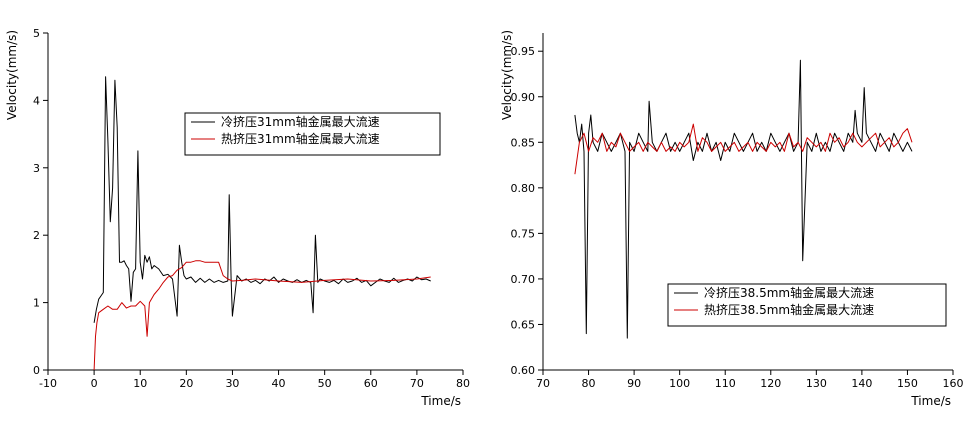 Image resolution: width=973 pixels, height=423 pixels. What do you see at coordinates (232, 383) in the screenshot?
I see `x-tick-label: 30` at bounding box center [232, 383].